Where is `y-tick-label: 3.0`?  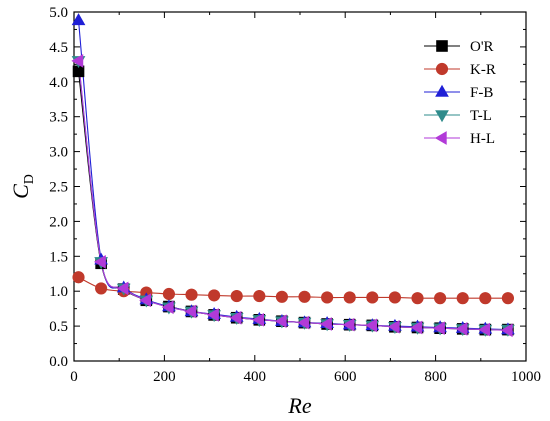
y-tick-label: 3.0 is located at coordinates (58, 153).